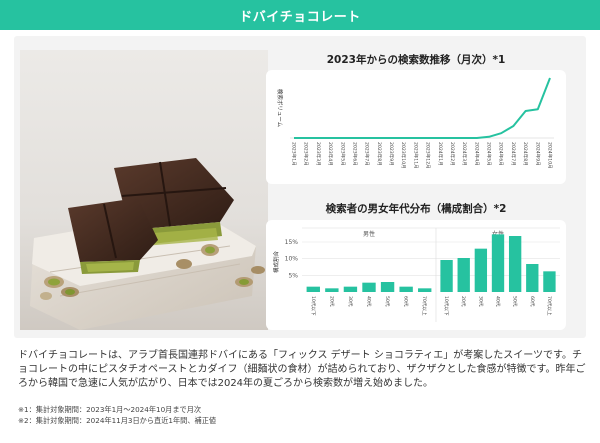 This screenshot has width=600, height=443. Describe the element at coordinates (293, 275) in the screenshot. I see `chart2-y-tick-label: 5%` at that location.